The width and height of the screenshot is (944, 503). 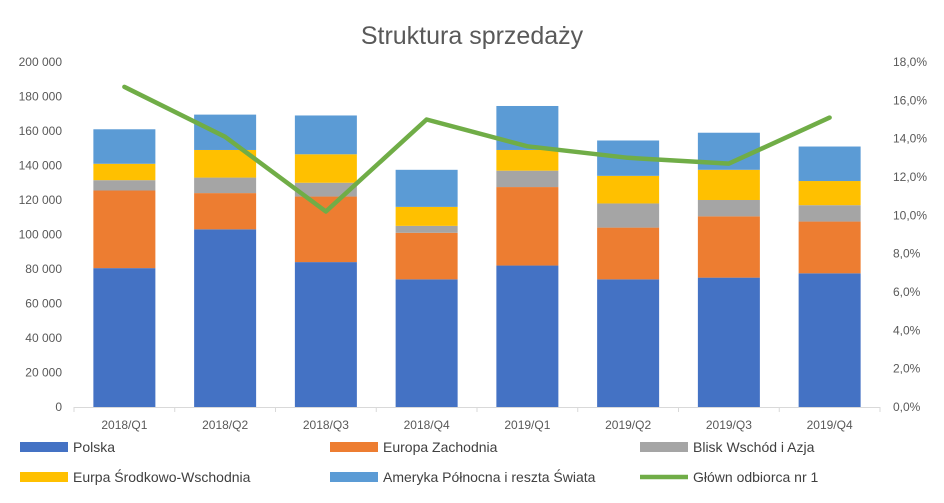 I want to click on x-tick-label: 2019/Q3, so click(x=729, y=425).